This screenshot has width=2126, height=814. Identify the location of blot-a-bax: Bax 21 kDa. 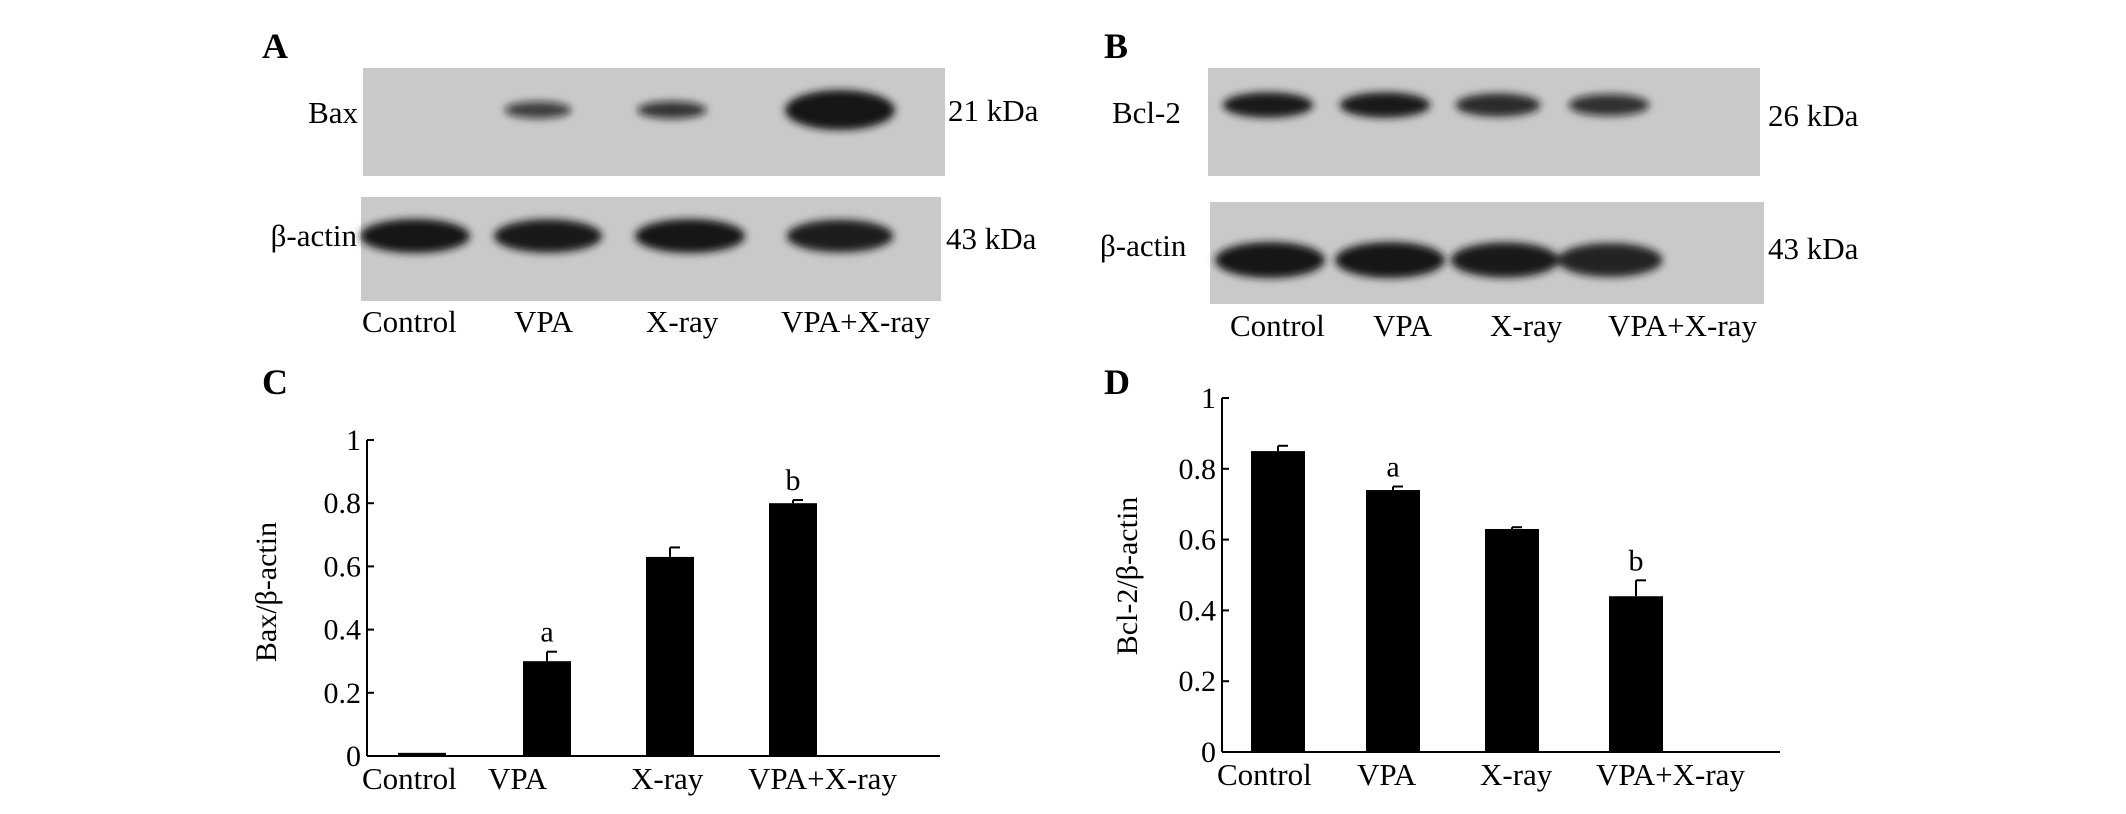
(673, 122).